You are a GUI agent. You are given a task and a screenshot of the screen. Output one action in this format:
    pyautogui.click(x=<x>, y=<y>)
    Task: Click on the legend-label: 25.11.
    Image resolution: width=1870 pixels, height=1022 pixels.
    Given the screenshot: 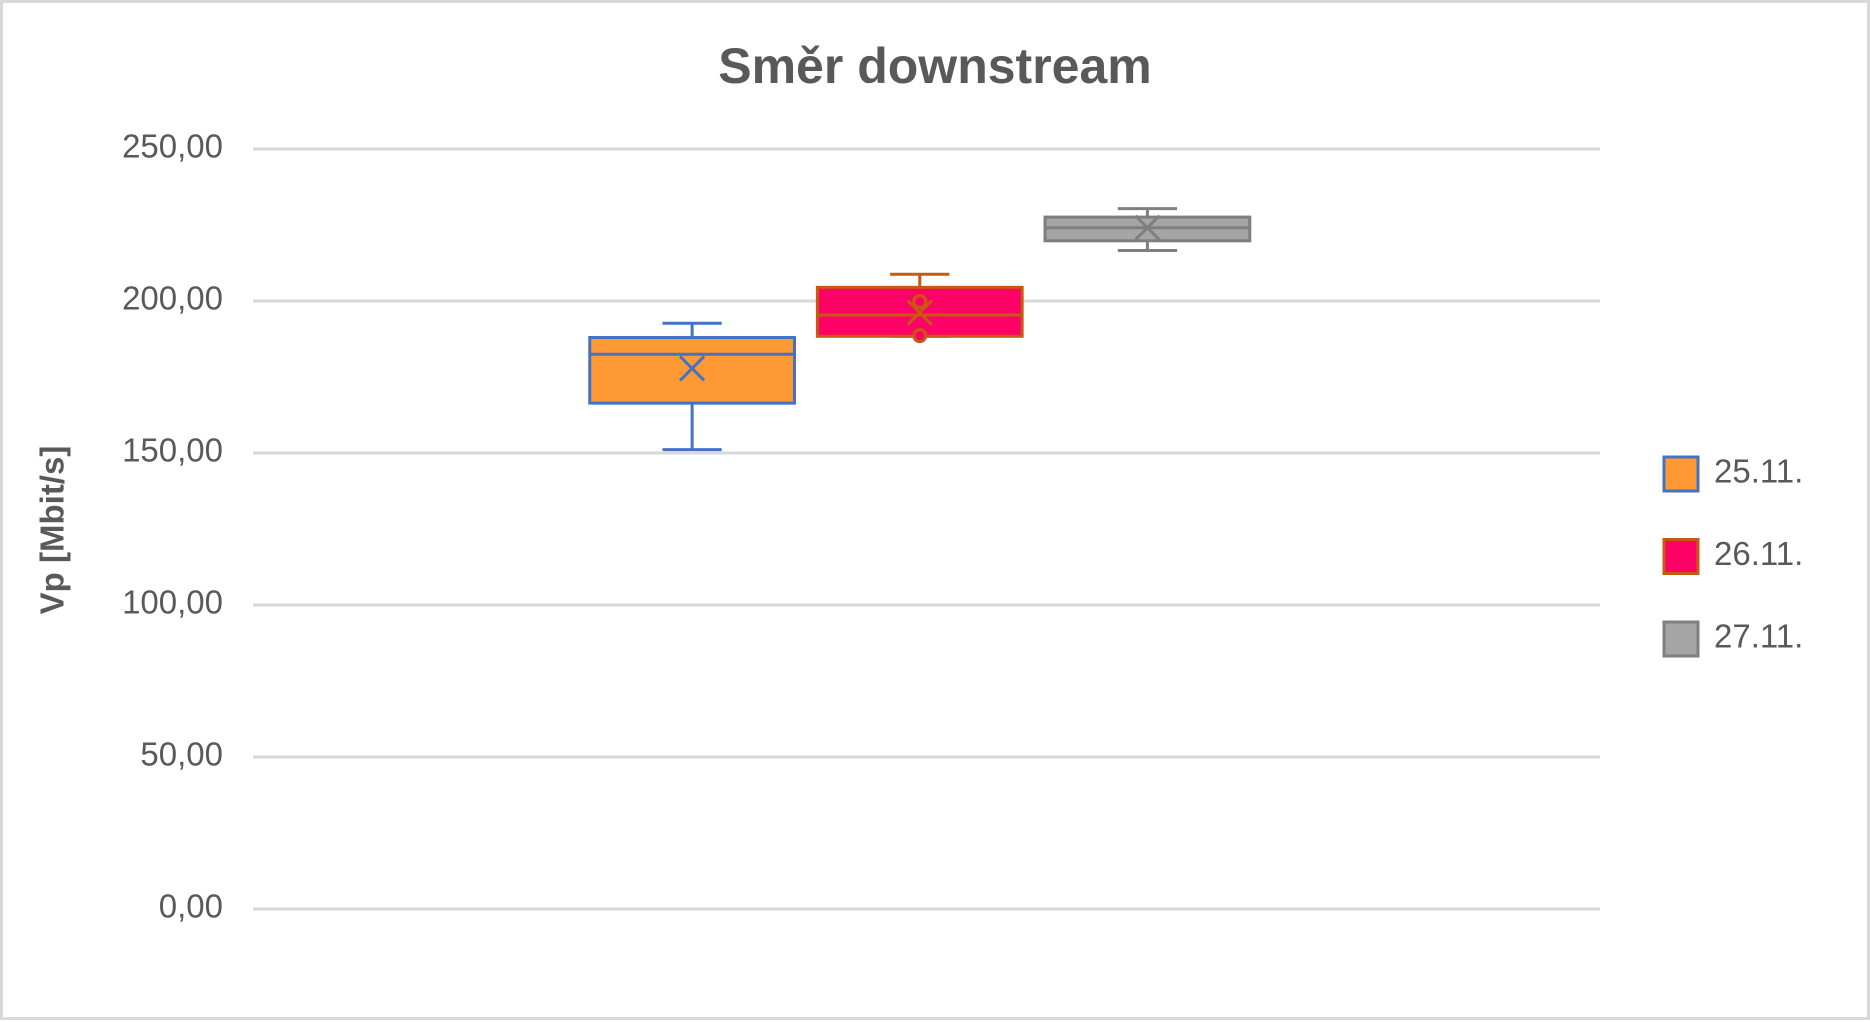 What is the action you would take?
    pyautogui.click(x=1758, y=471)
    